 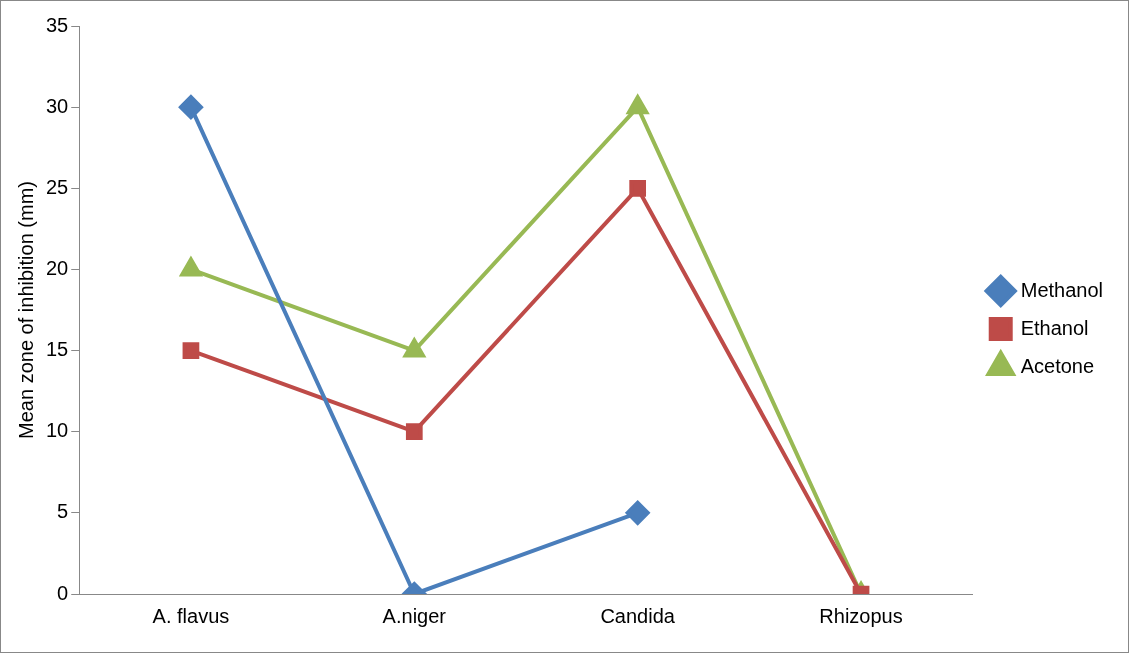 I want to click on y-tick-label: 35, so click(x=57, y=24).